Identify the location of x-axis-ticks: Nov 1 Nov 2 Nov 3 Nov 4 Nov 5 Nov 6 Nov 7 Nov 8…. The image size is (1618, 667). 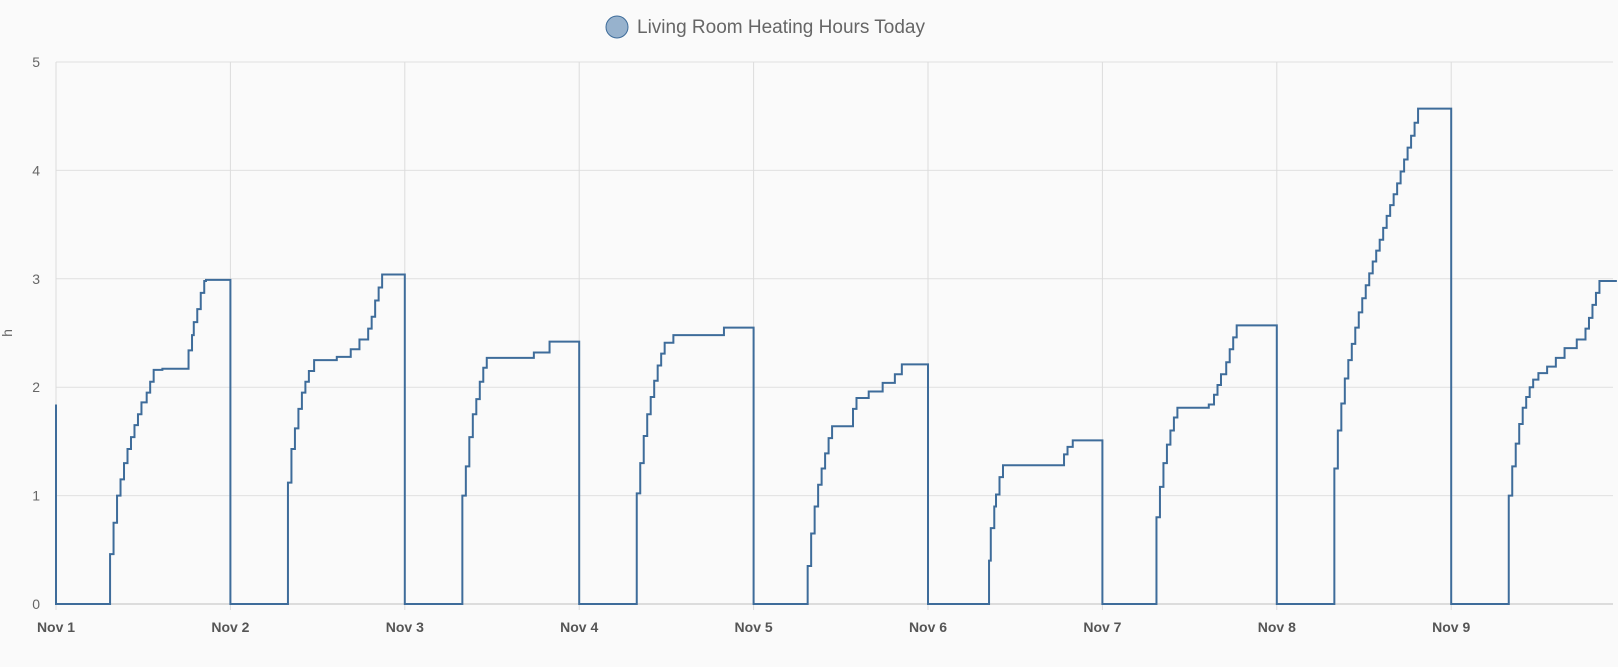
(754, 627).